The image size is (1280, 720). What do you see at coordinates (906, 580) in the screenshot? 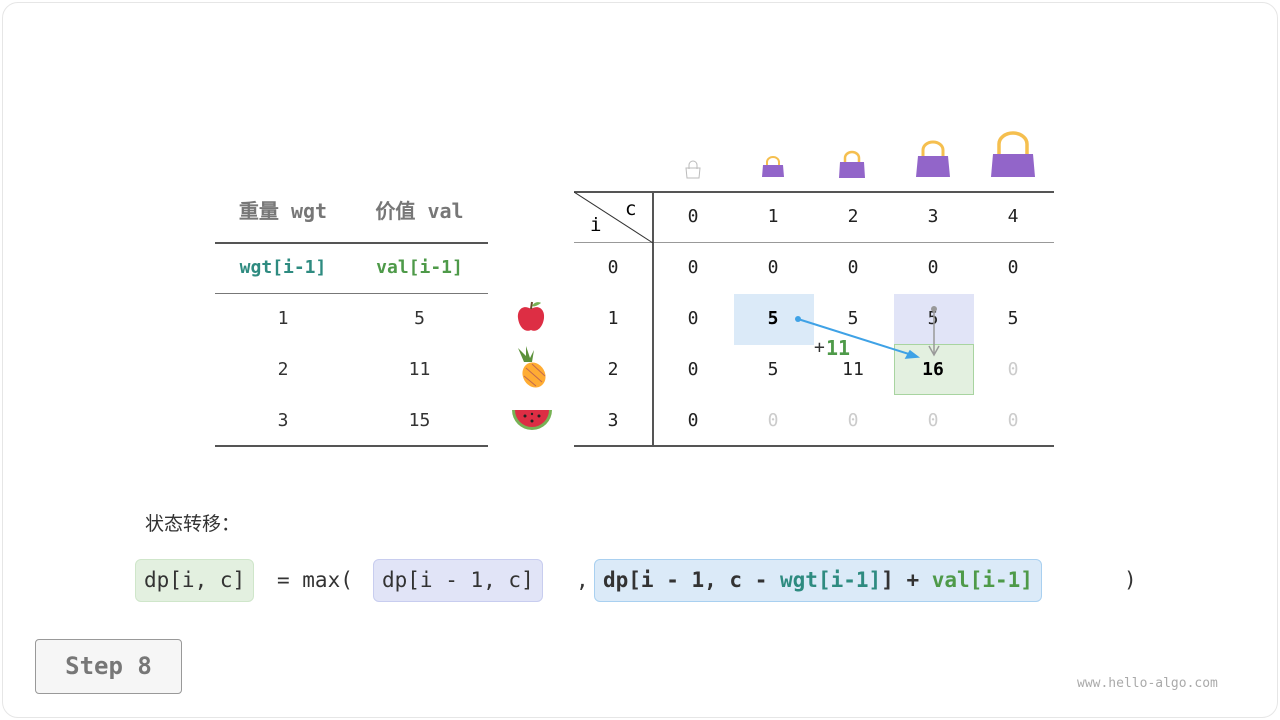
I see `arg2-part: ] +` at bounding box center [906, 580].